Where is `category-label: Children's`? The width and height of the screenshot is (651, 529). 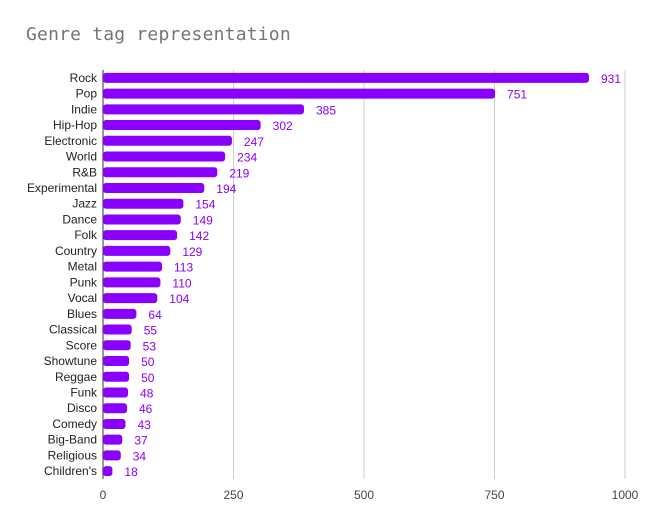 category-label: Children's is located at coordinates (70, 471).